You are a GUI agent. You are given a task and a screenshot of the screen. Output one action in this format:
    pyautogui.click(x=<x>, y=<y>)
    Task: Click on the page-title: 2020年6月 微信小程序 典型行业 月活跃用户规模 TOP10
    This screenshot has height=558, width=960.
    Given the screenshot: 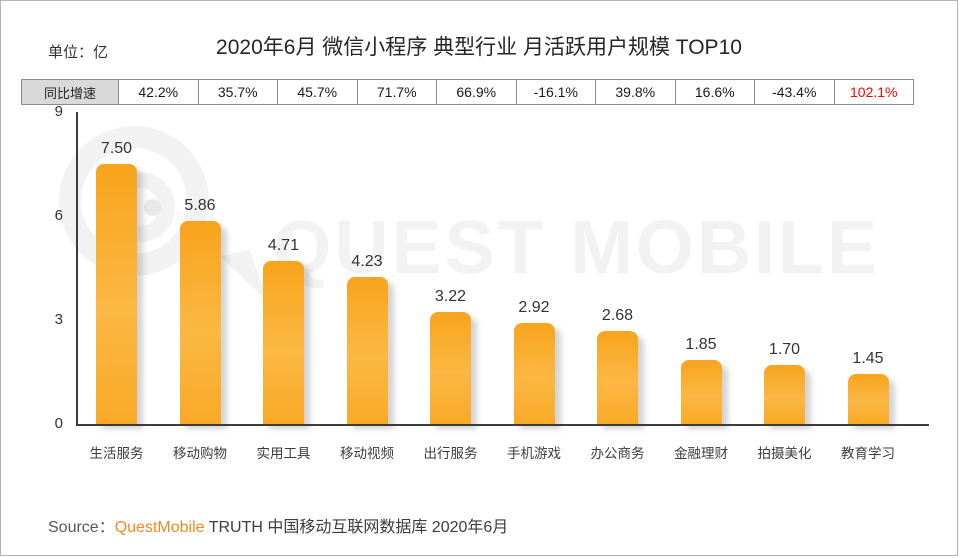 What is the action you would take?
    pyautogui.click(x=479, y=47)
    